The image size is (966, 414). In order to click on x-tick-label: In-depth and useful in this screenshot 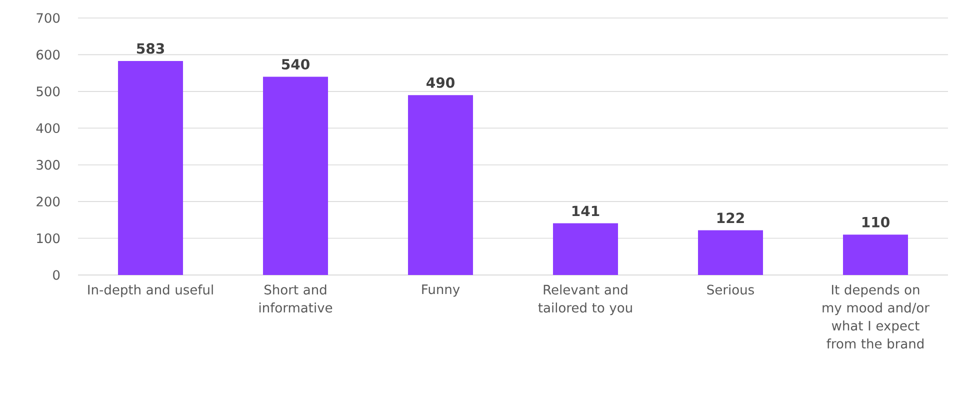, I will do `click(150, 291)`.